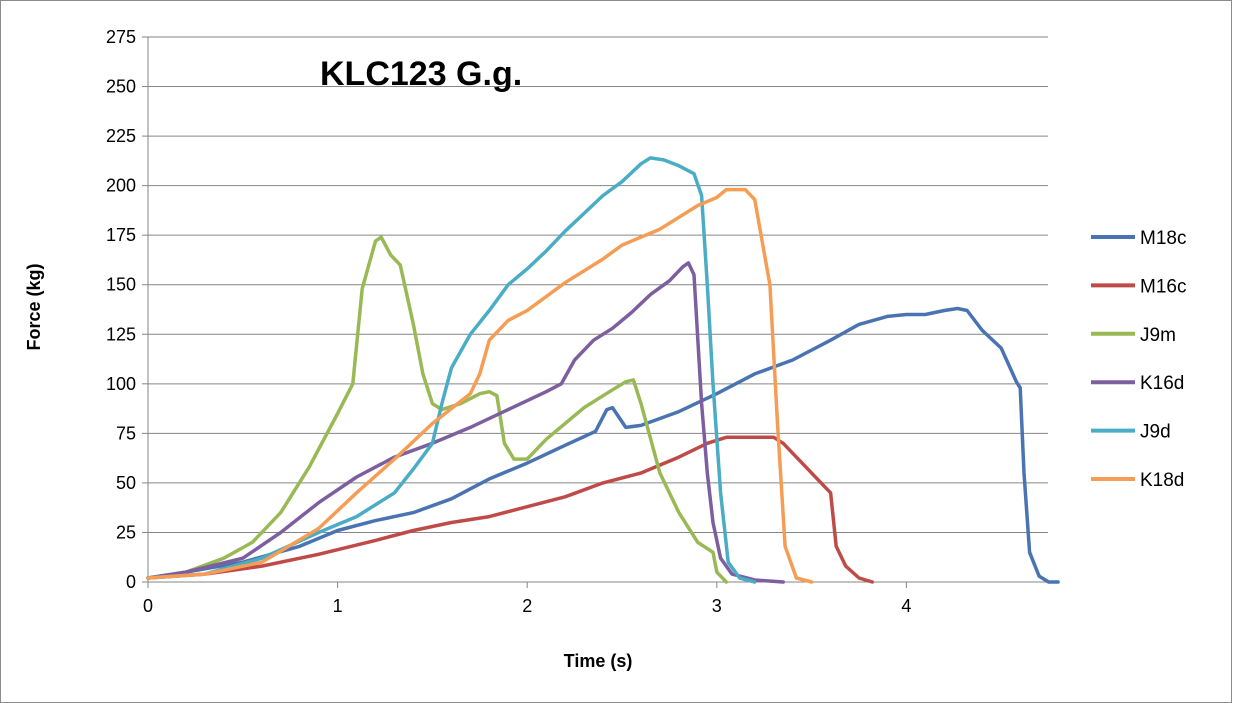 This screenshot has height=703, width=1233. I want to click on legend-label-j9m: J9m, so click(1158, 335).